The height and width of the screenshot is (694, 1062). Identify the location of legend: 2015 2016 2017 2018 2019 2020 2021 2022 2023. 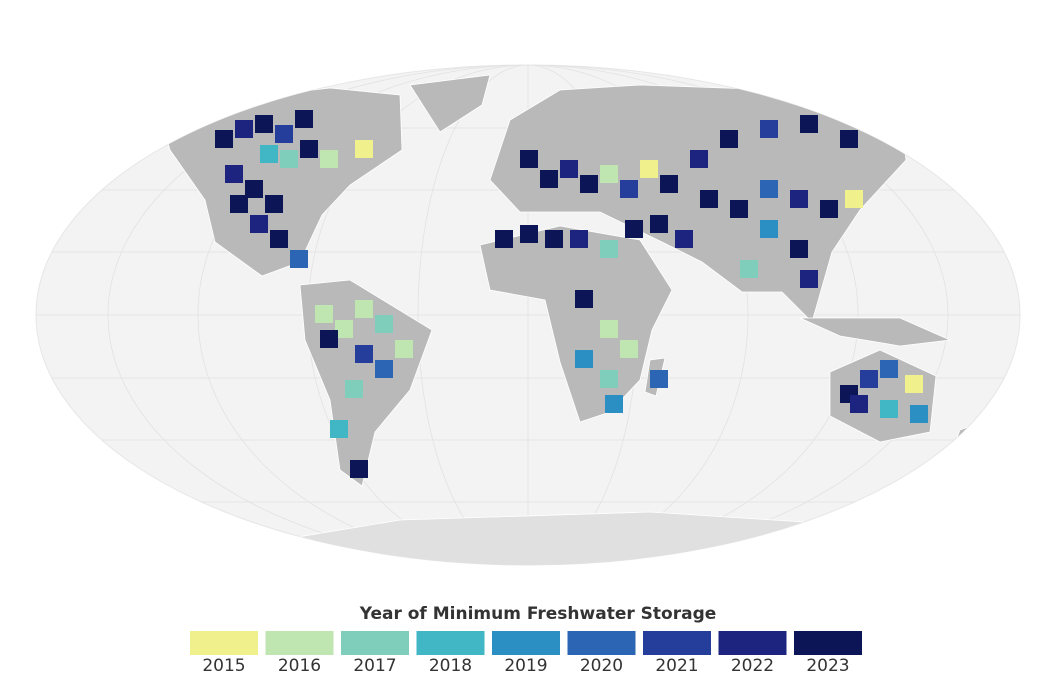
(526, 653).